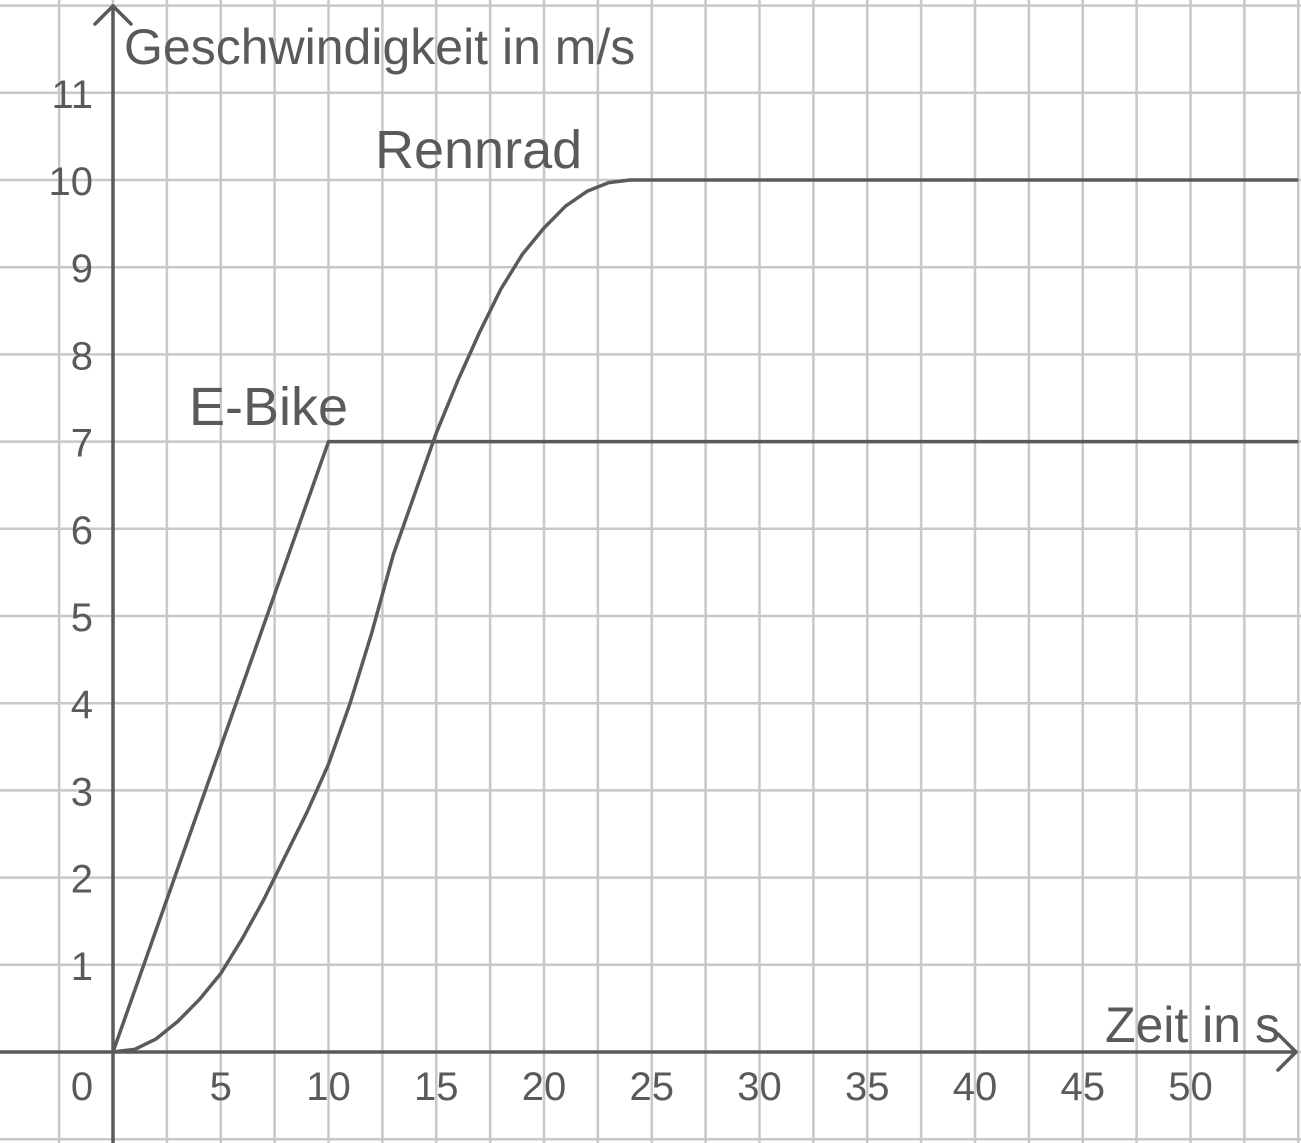 This screenshot has width=1301, height=1143. Describe the element at coordinates (82, 444) in the screenshot. I see `y-tick-label: 7` at that location.